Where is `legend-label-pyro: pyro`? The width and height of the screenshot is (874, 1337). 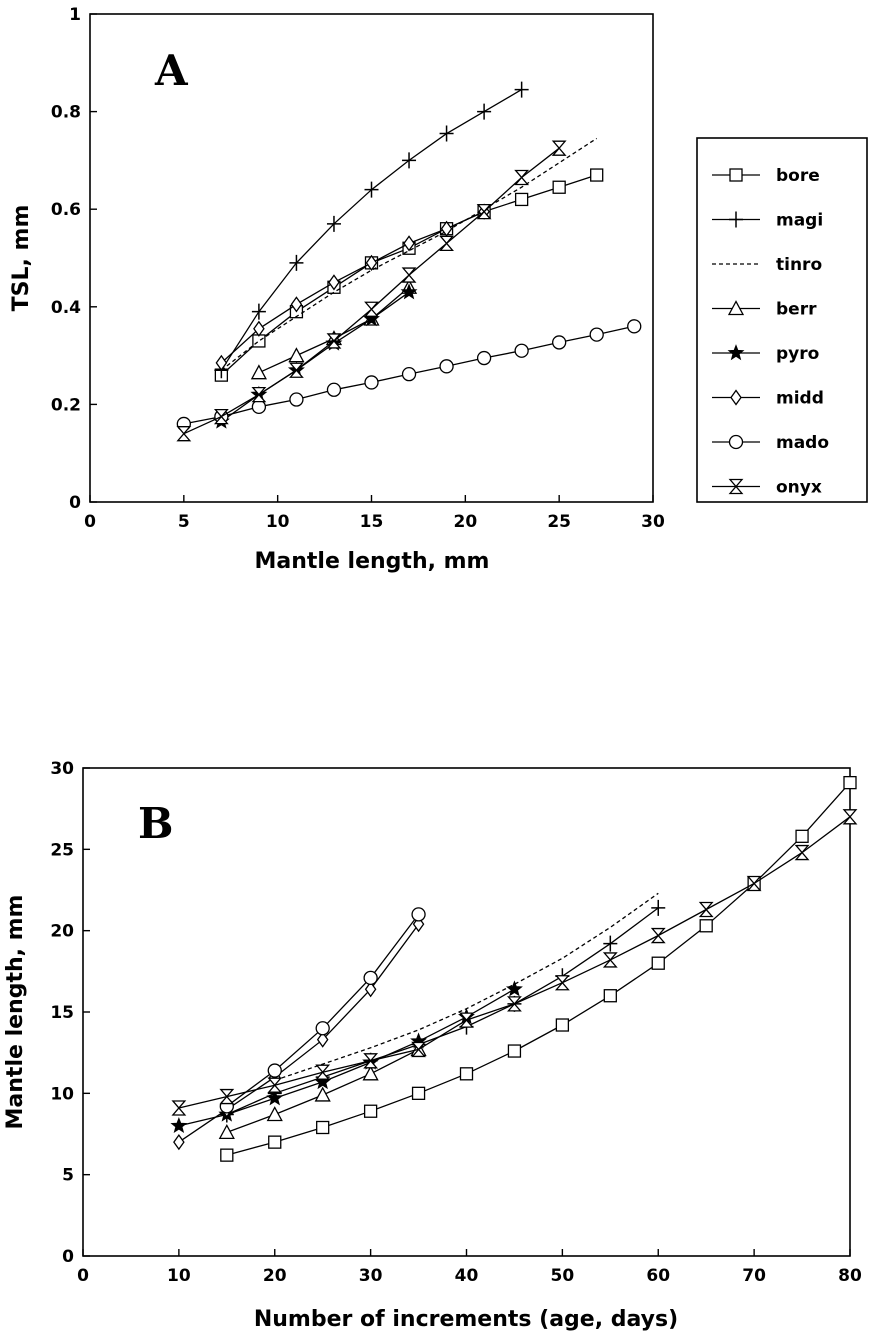 legend-label-pyro: pyro is located at coordinates (797, 354).